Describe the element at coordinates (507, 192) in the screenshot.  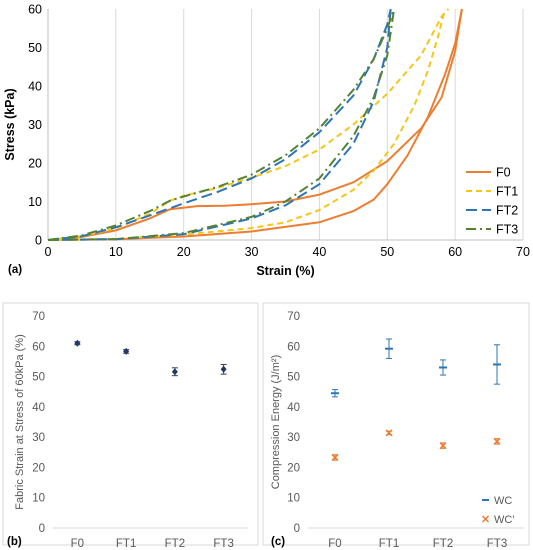
I see `legend-label-ft1: FT1` at that location.